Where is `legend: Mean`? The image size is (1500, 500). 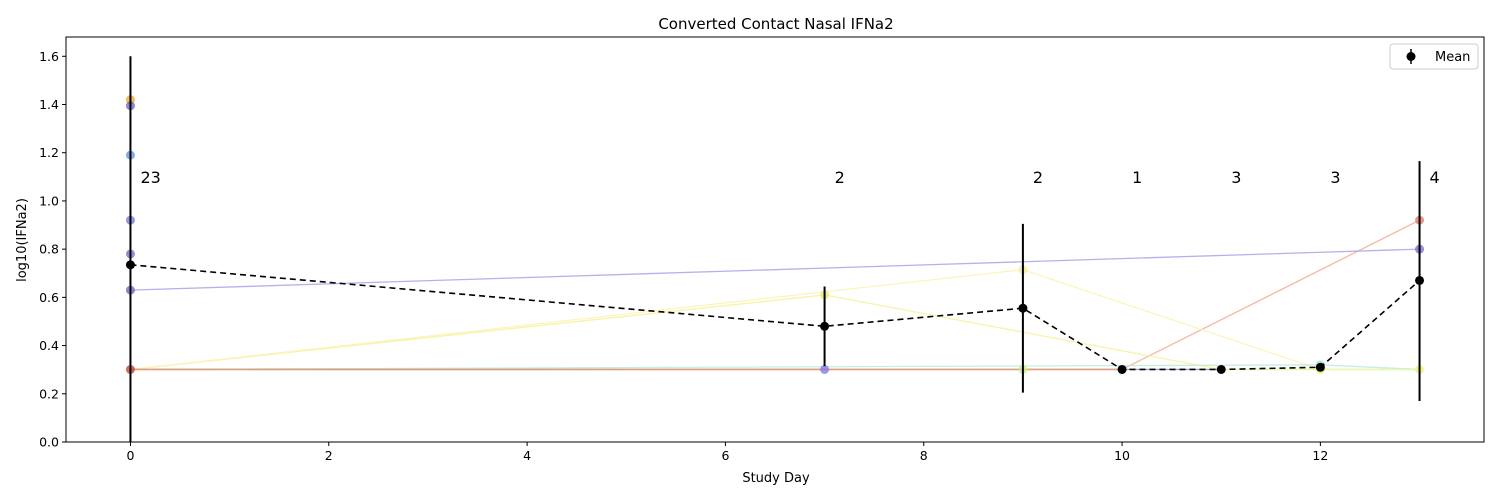 legend: Mean is located at coordinates (1434, 56).